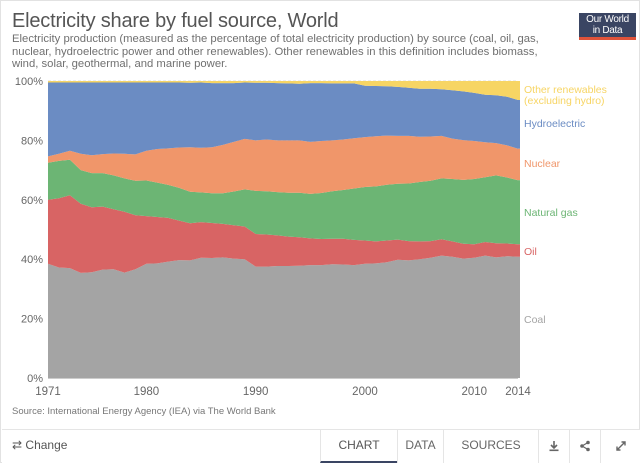  I want to click on area-nuclear, so click(283, 164).